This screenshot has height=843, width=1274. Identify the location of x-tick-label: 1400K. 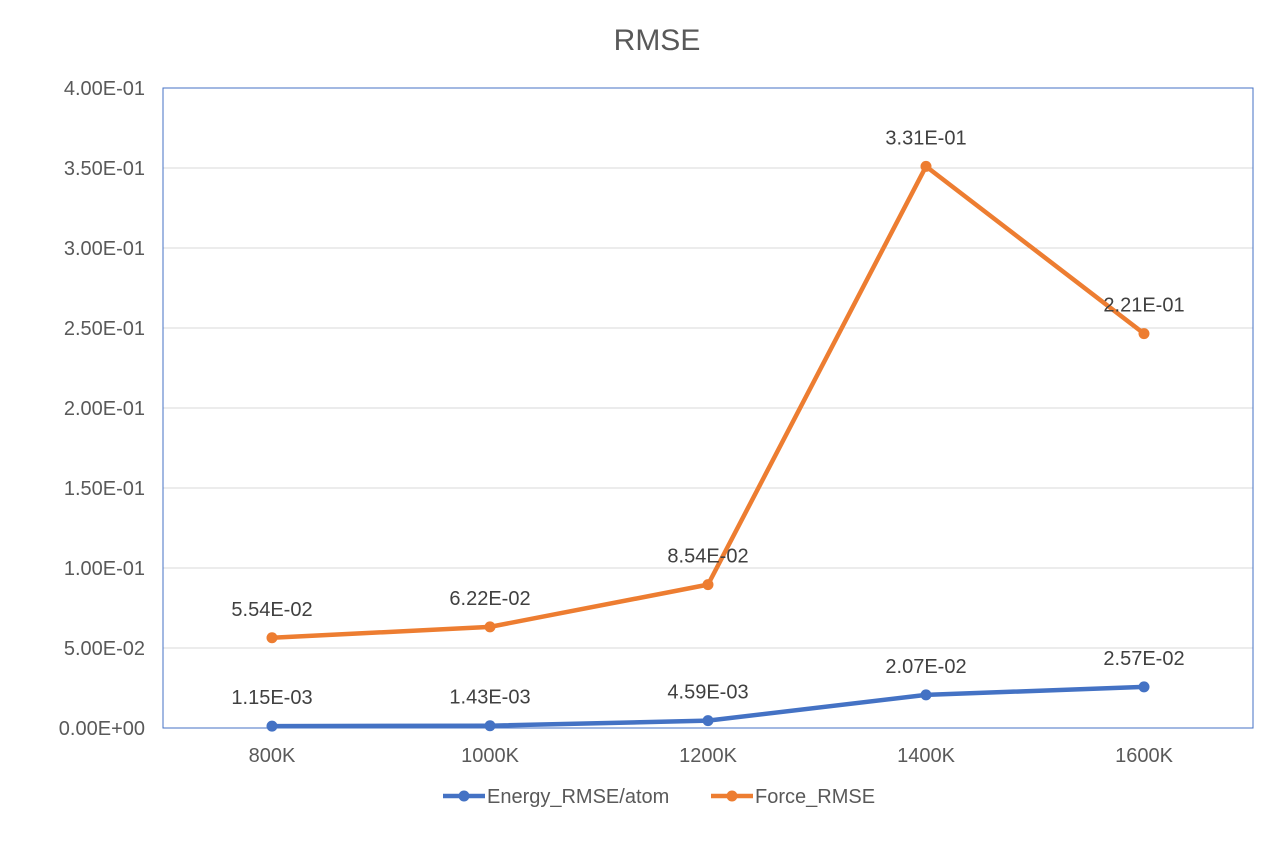
(926, 756).